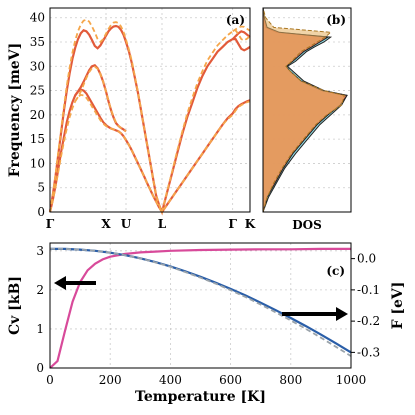  What do you see at coordinates (37, 91) in the screenshot?
I see `y-tick-label: 25` at bounding box center [37, 91].